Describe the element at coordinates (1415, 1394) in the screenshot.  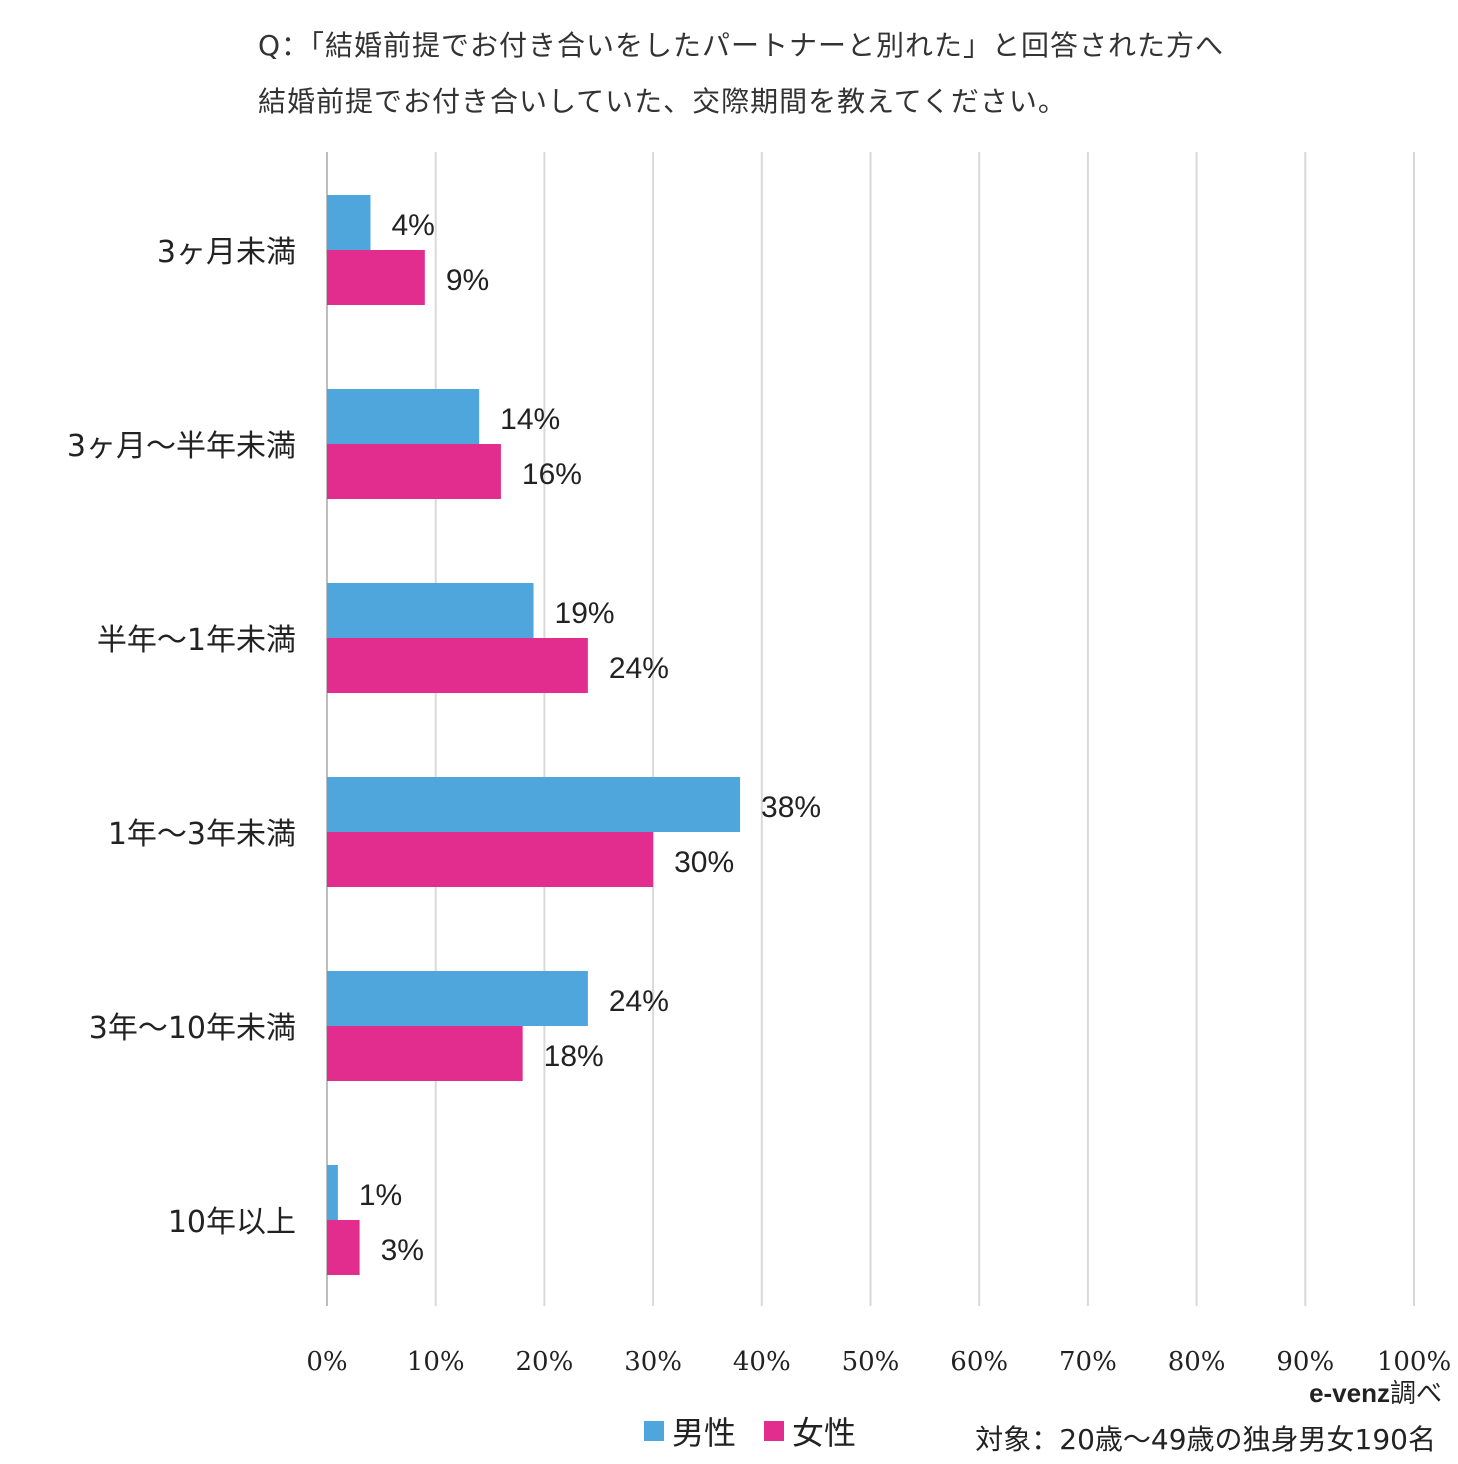
I see `source-suffix: 調べ` at that location.